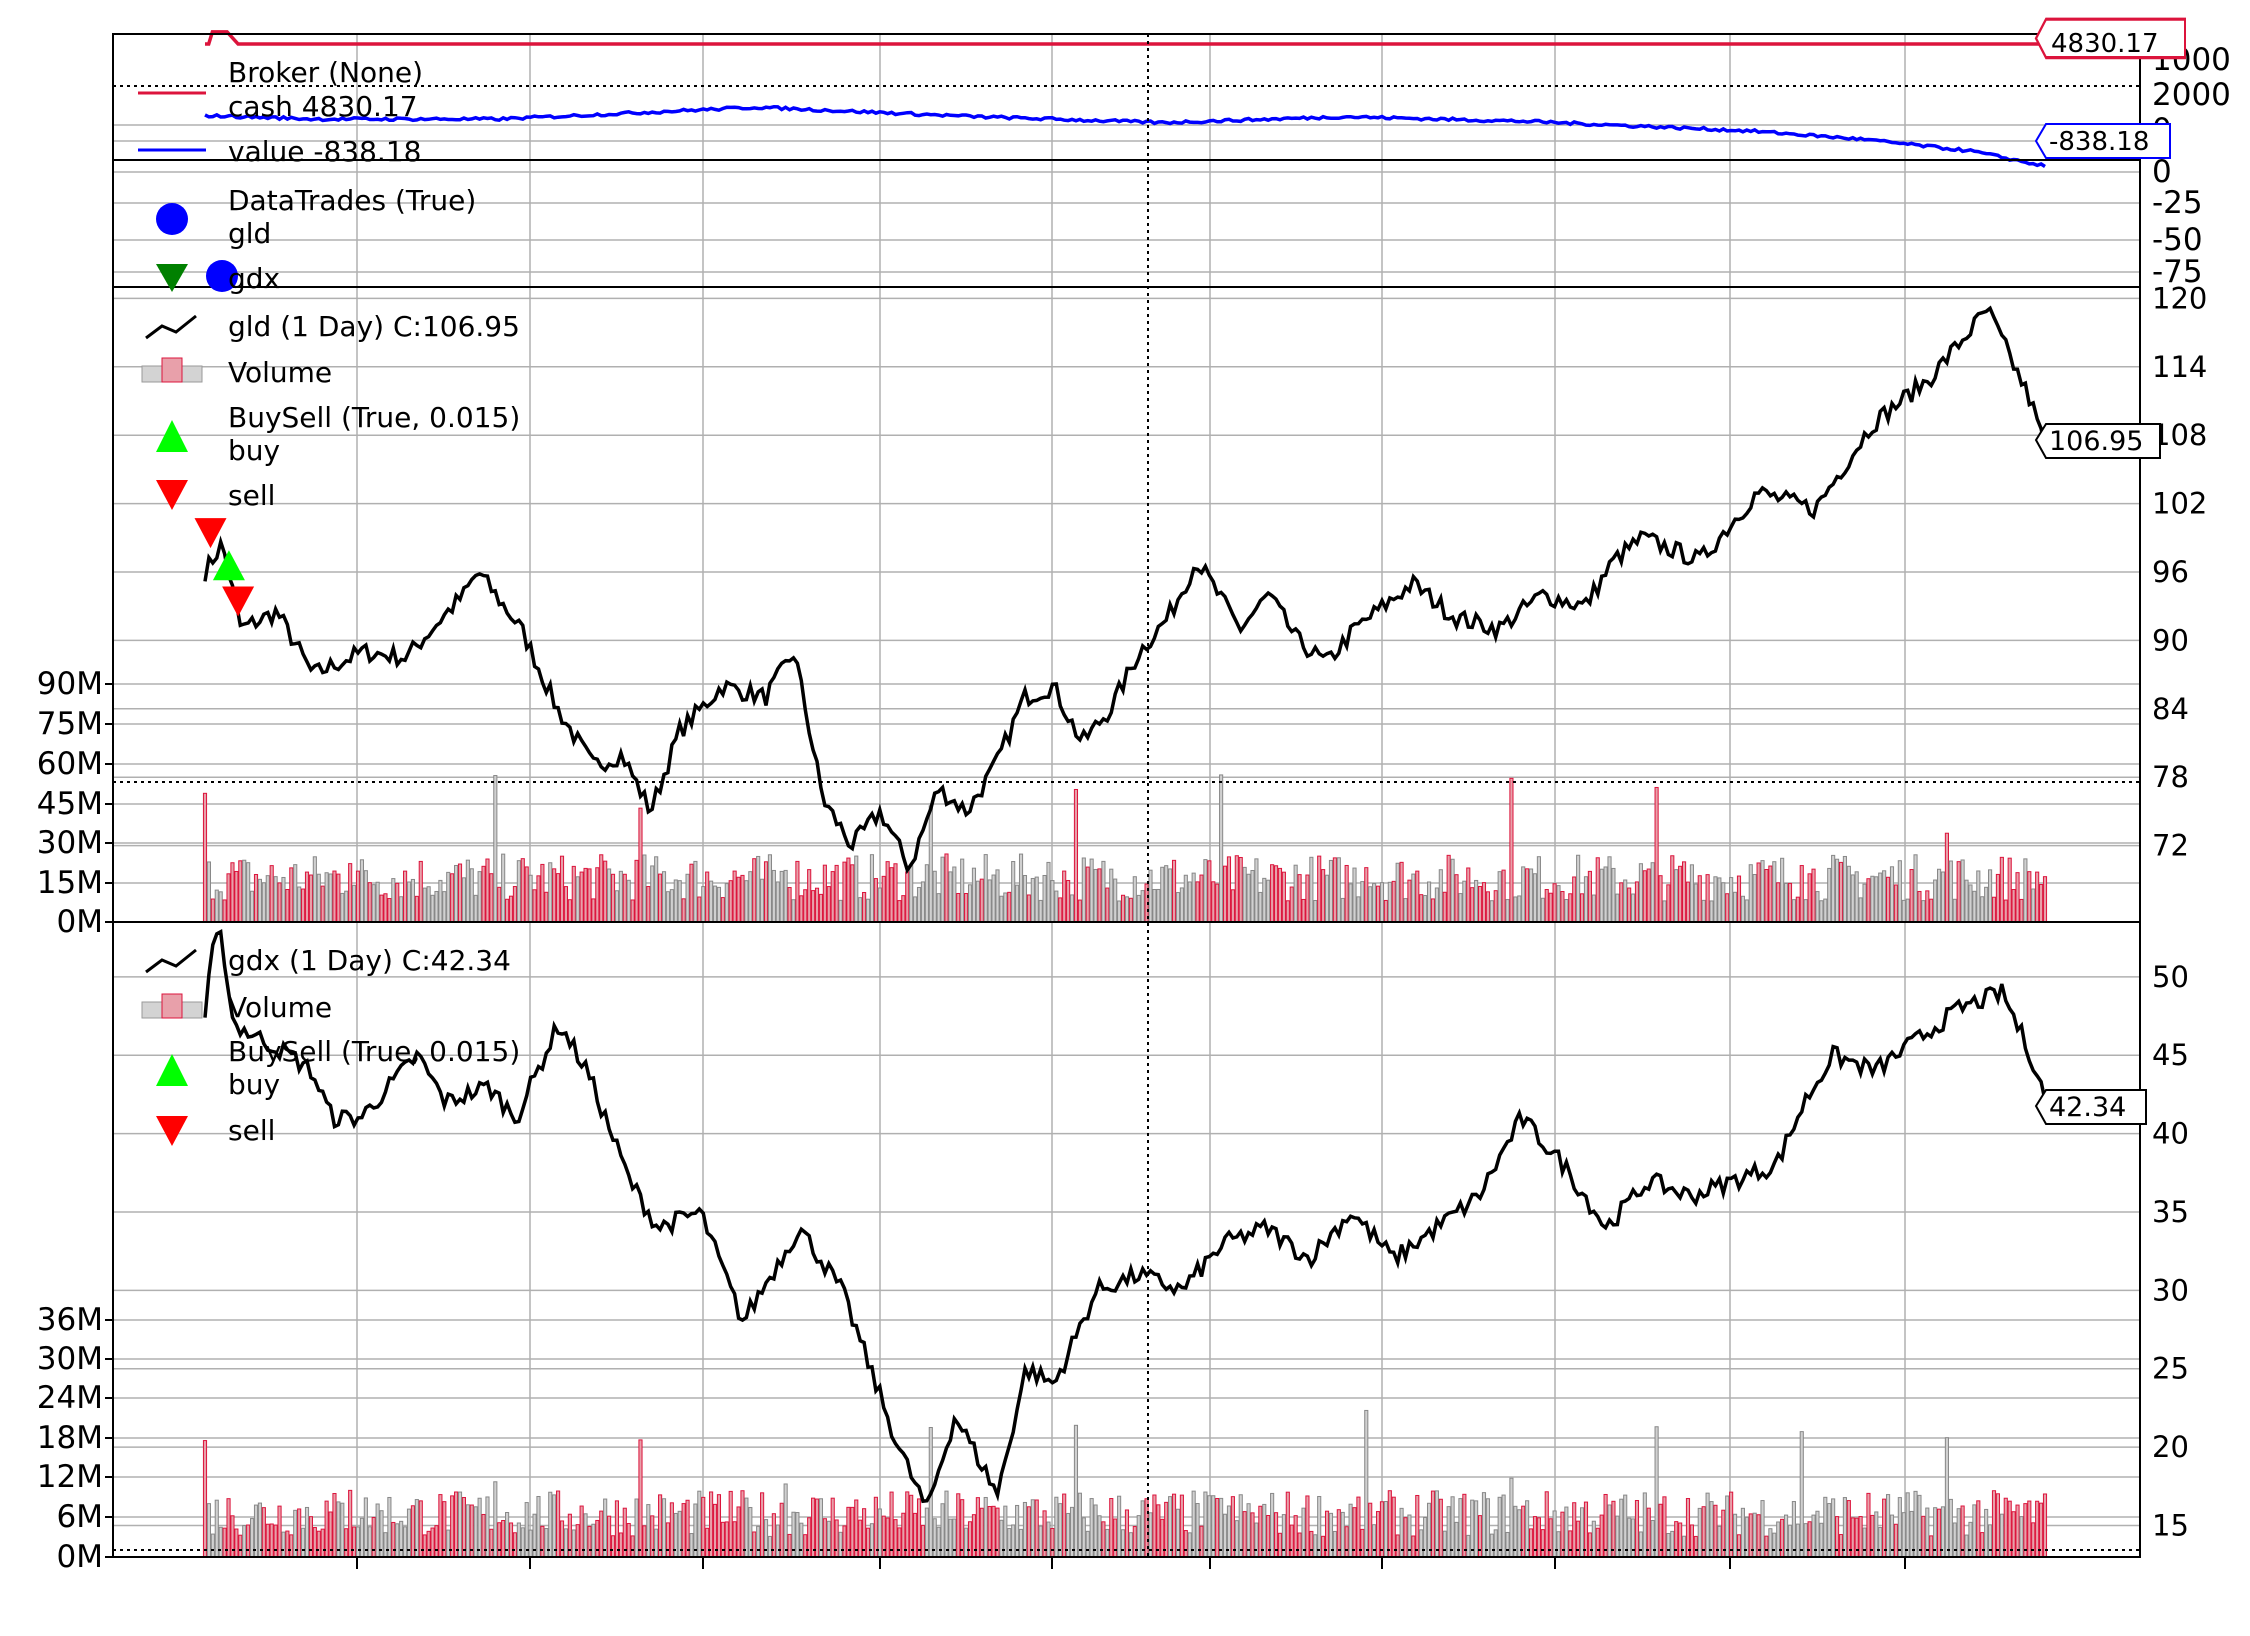  Describe the element at coordinates (374, 1051) in the screenshot. I see `gdx-legend-buysell: BuySell (True, 0.015)` at that location.